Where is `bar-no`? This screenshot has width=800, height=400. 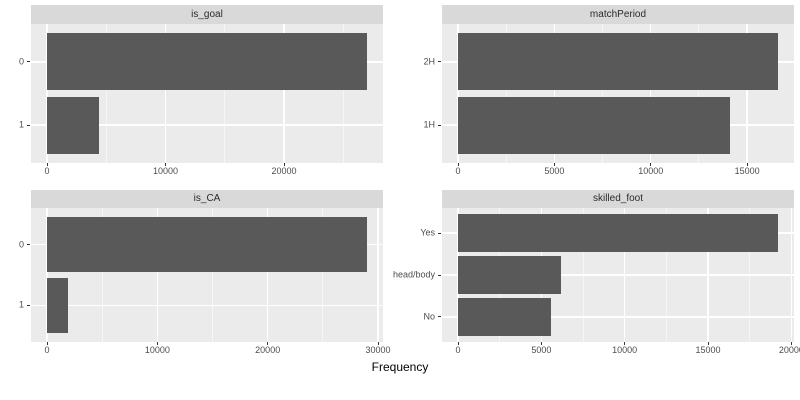 bar-no is located at coordinates (505, 317).